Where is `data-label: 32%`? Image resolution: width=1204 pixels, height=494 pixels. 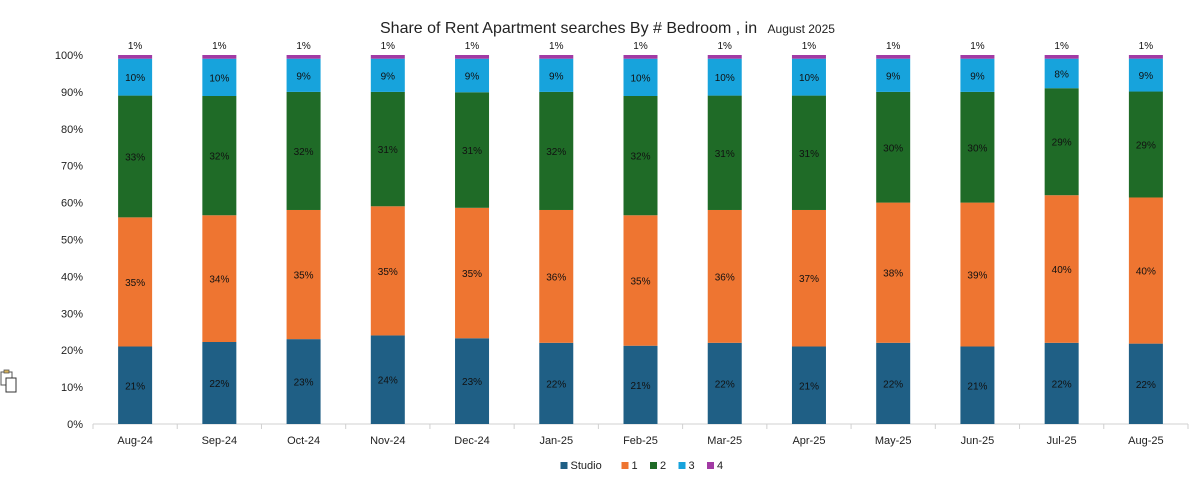
data-label: 32% is located at coordinates (640, 157).